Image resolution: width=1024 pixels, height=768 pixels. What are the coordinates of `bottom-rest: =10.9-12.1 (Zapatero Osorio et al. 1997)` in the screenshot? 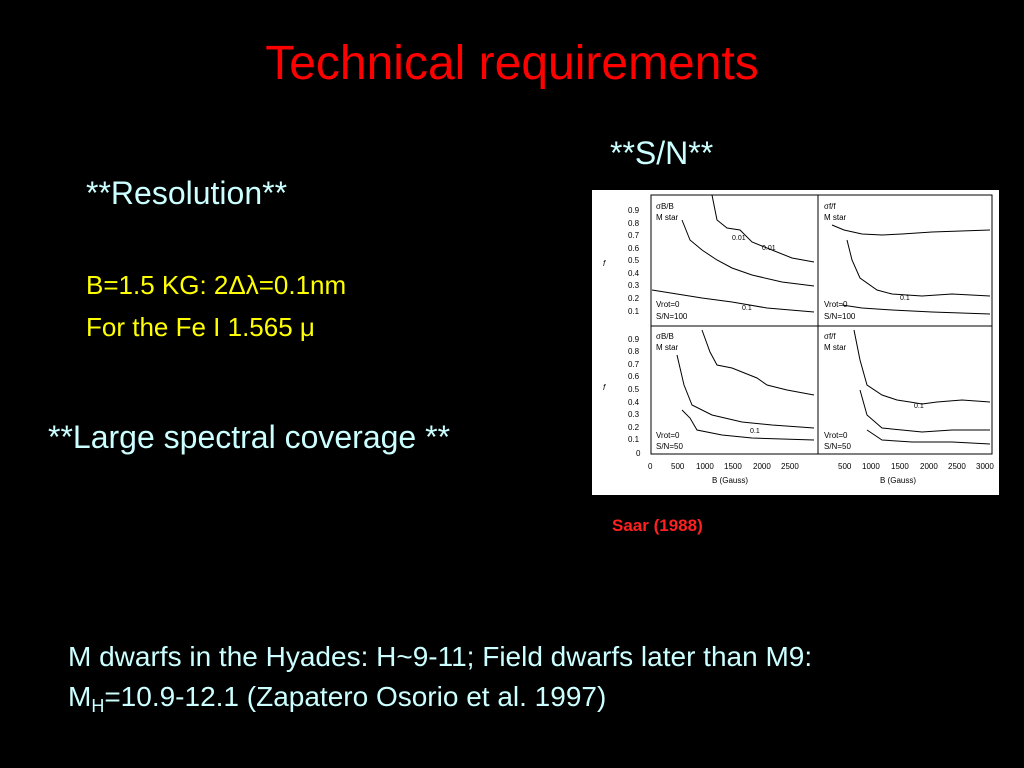 It's located at (355, 696).